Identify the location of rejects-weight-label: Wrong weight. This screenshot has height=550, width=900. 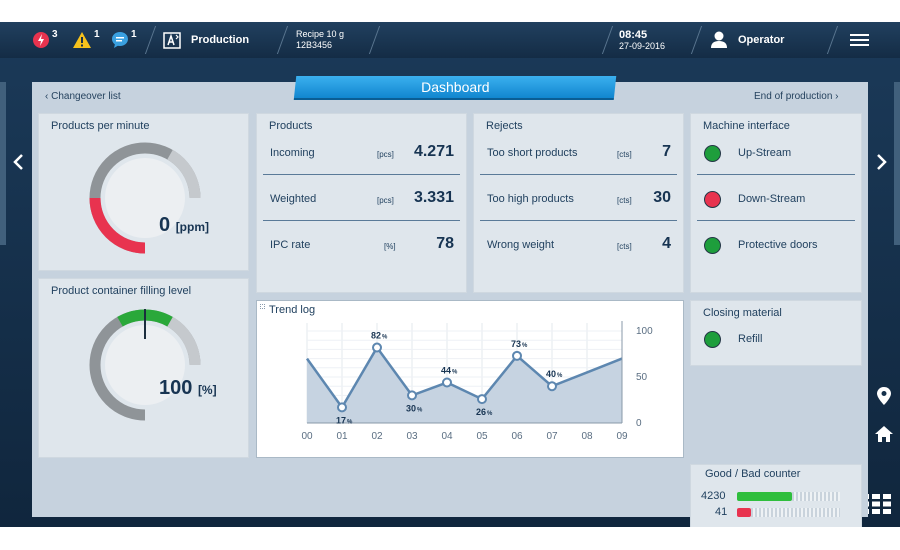
(521, 245).